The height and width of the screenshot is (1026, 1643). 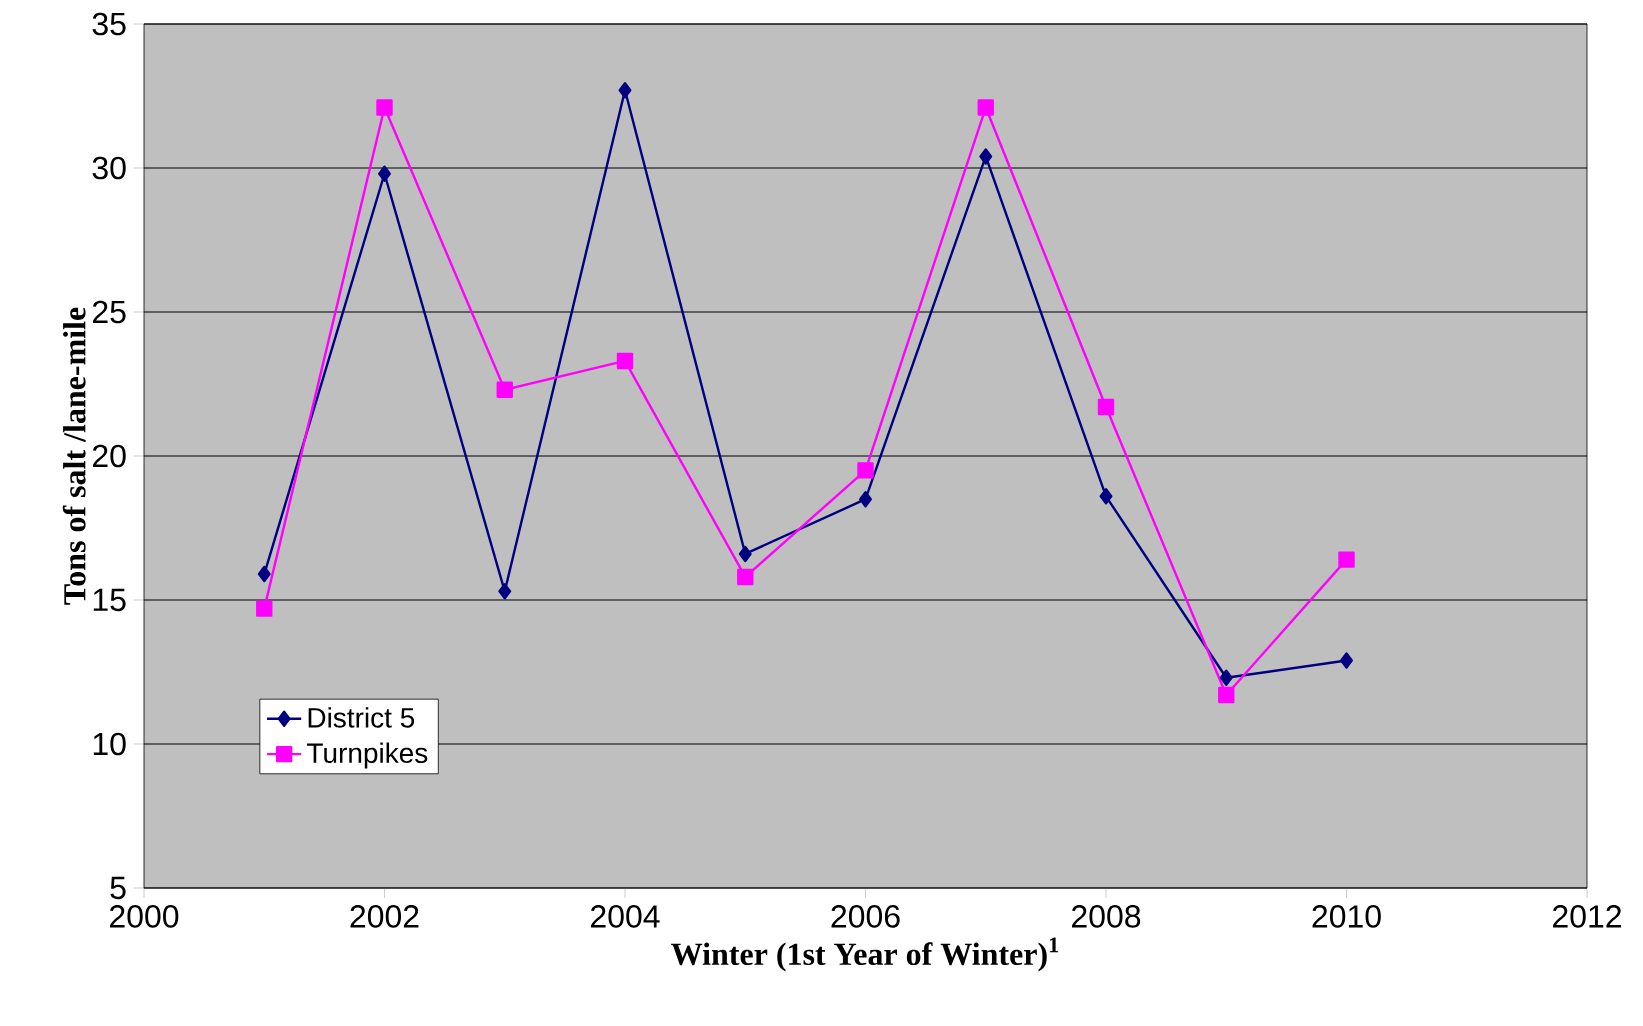 What do you see at coordinates (384, 916) in the screenshot?
I see `x-tick-label: 2002` at bounding box center [384, 916].